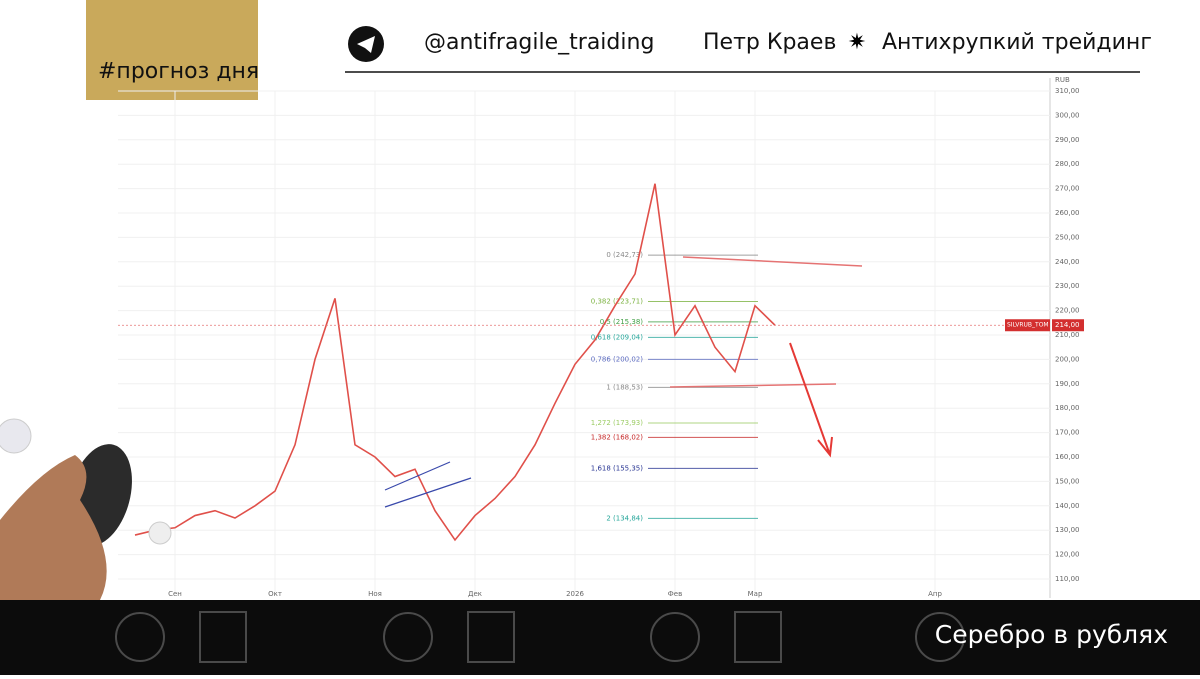  What do you see at coordinates (1067, 286) in the screenshot?
I see `y-tick-label: 230,00` at bounding box center [1067, 286].